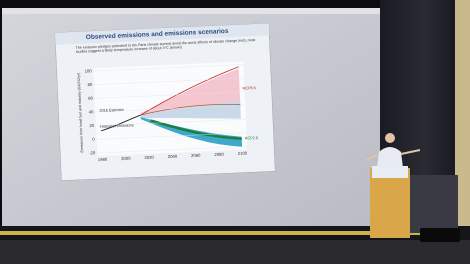 The height and width of the screenshot is (264, 470). What do you see at coordinates (235, 252) in the screenshot?
I see `stage-front` at bounding box center [235, 252].